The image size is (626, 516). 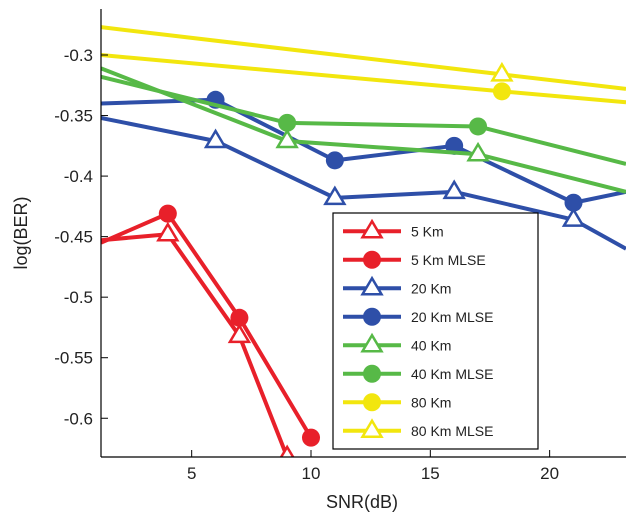 What do you see at coordinates (311, 473) in the screenshot?
I see `x-tick-label: 10` at bounding box center [311, 473].